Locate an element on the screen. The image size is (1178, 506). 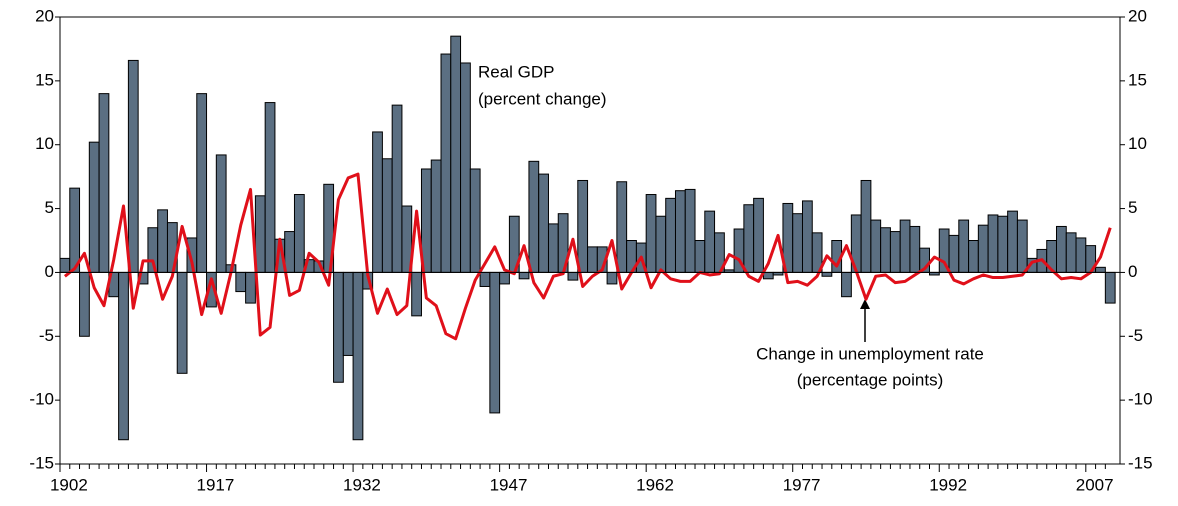
x-tick-label: 1977 is located at coordinates (802, 484).